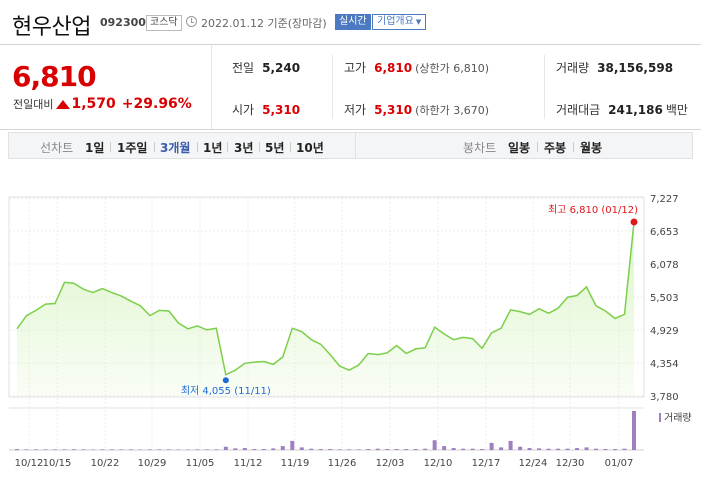 The width and height of the screenshot is (701, 480). I want to click on tab-10y: 10년, so click(310, 148).